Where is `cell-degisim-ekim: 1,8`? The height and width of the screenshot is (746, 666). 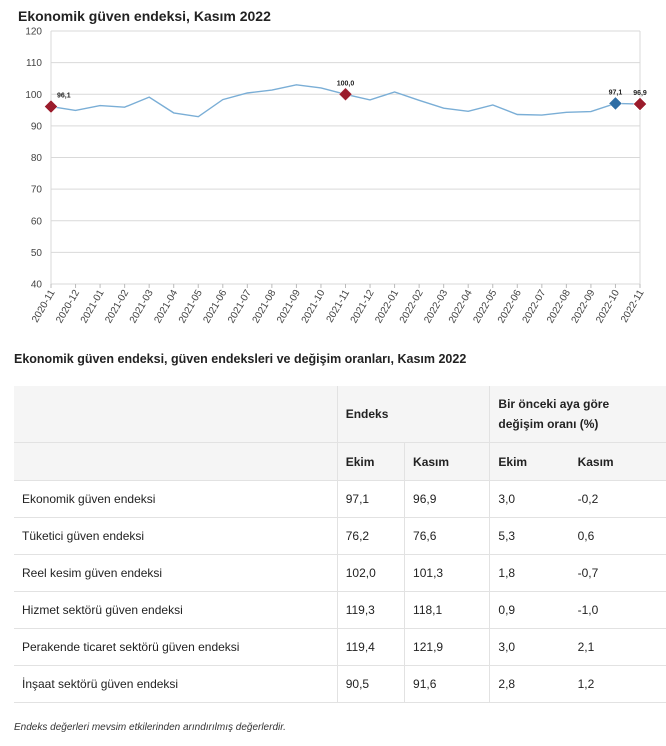
cell-degisim-ekim: 1,8 is located at coordinates (529, 573).